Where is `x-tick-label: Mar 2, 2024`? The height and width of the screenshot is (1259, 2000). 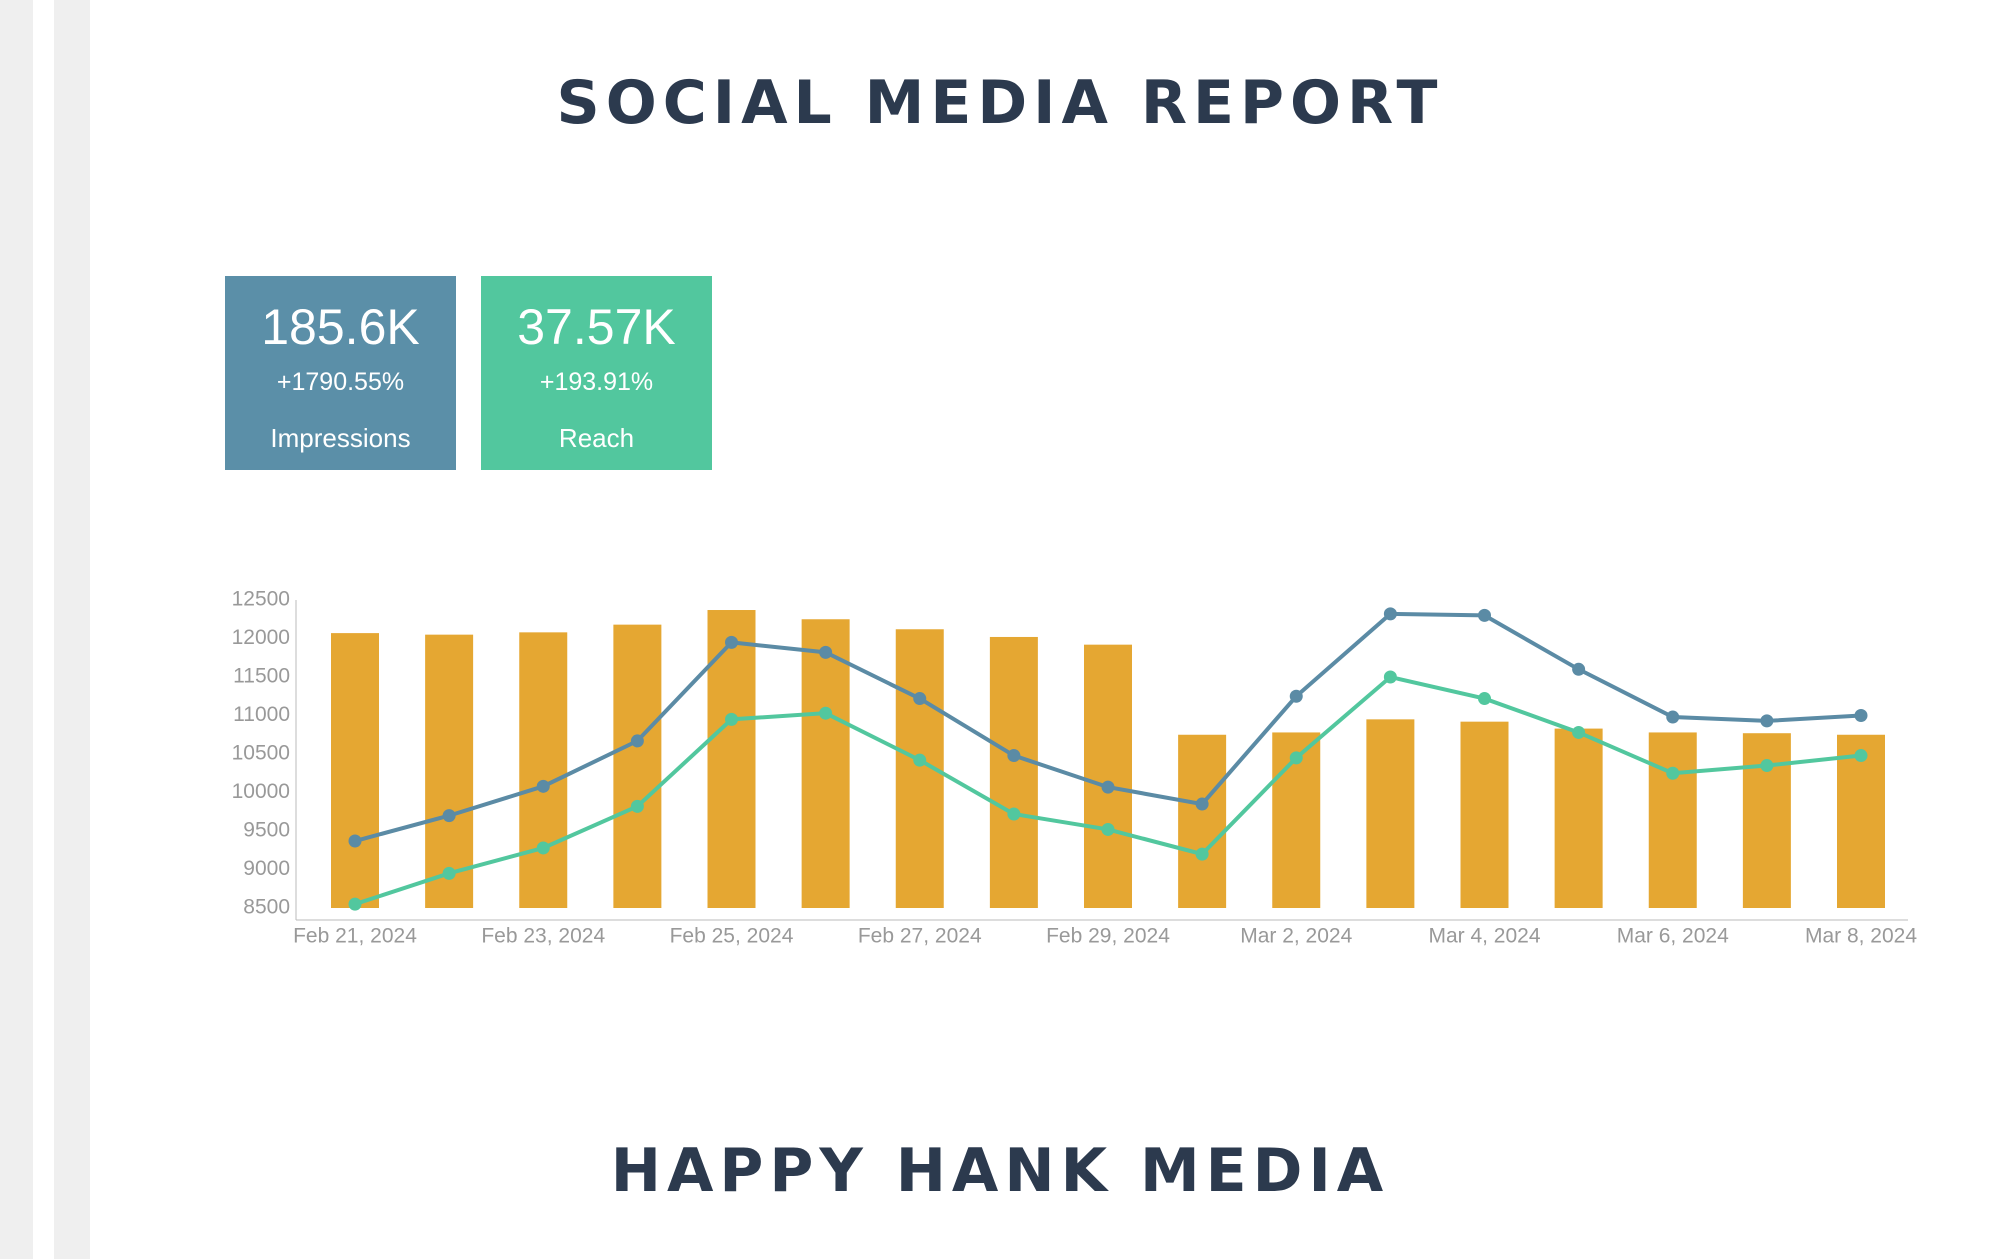
x-tick-label: Mar 2, 2024 is located at coordinates (1296, 936).